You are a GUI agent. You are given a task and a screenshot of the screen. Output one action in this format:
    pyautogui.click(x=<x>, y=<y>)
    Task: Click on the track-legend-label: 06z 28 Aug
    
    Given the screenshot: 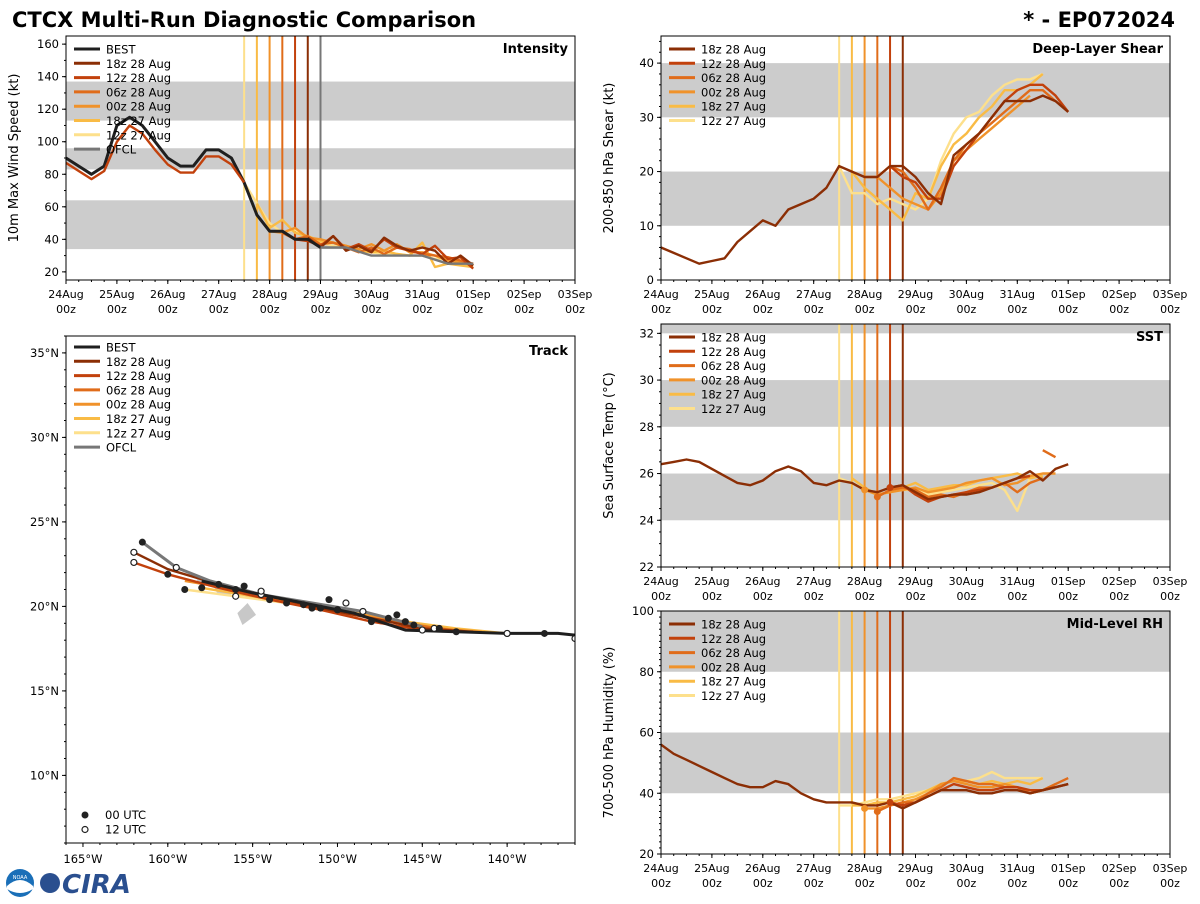 What is the action you would take?
    pyautogui.click(x=138, y=390)
    